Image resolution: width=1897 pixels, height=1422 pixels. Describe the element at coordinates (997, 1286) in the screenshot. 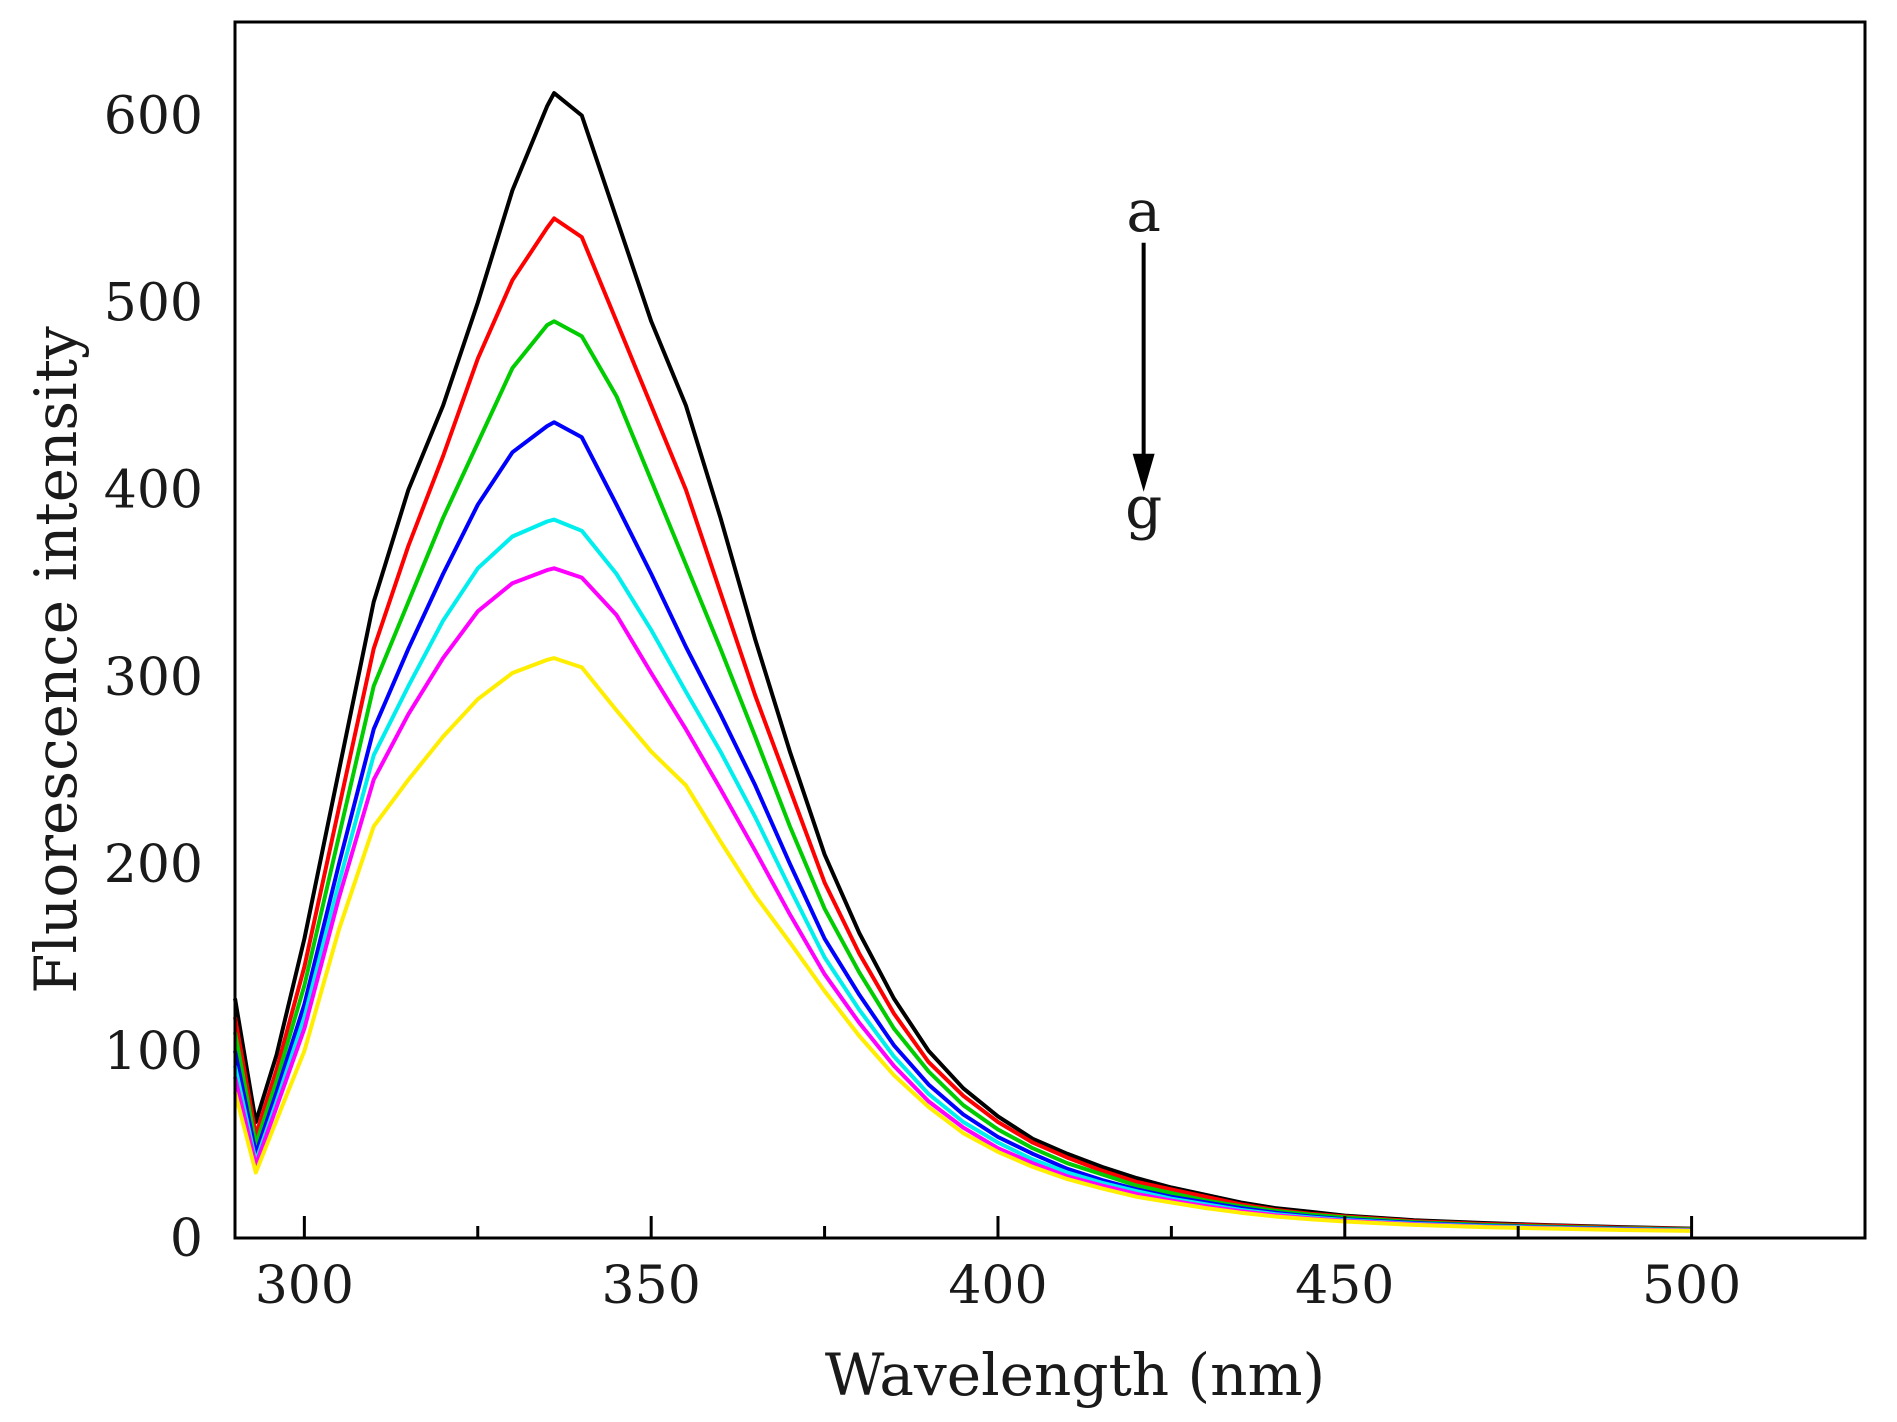

I see `x-tick-label: 400` at that location.